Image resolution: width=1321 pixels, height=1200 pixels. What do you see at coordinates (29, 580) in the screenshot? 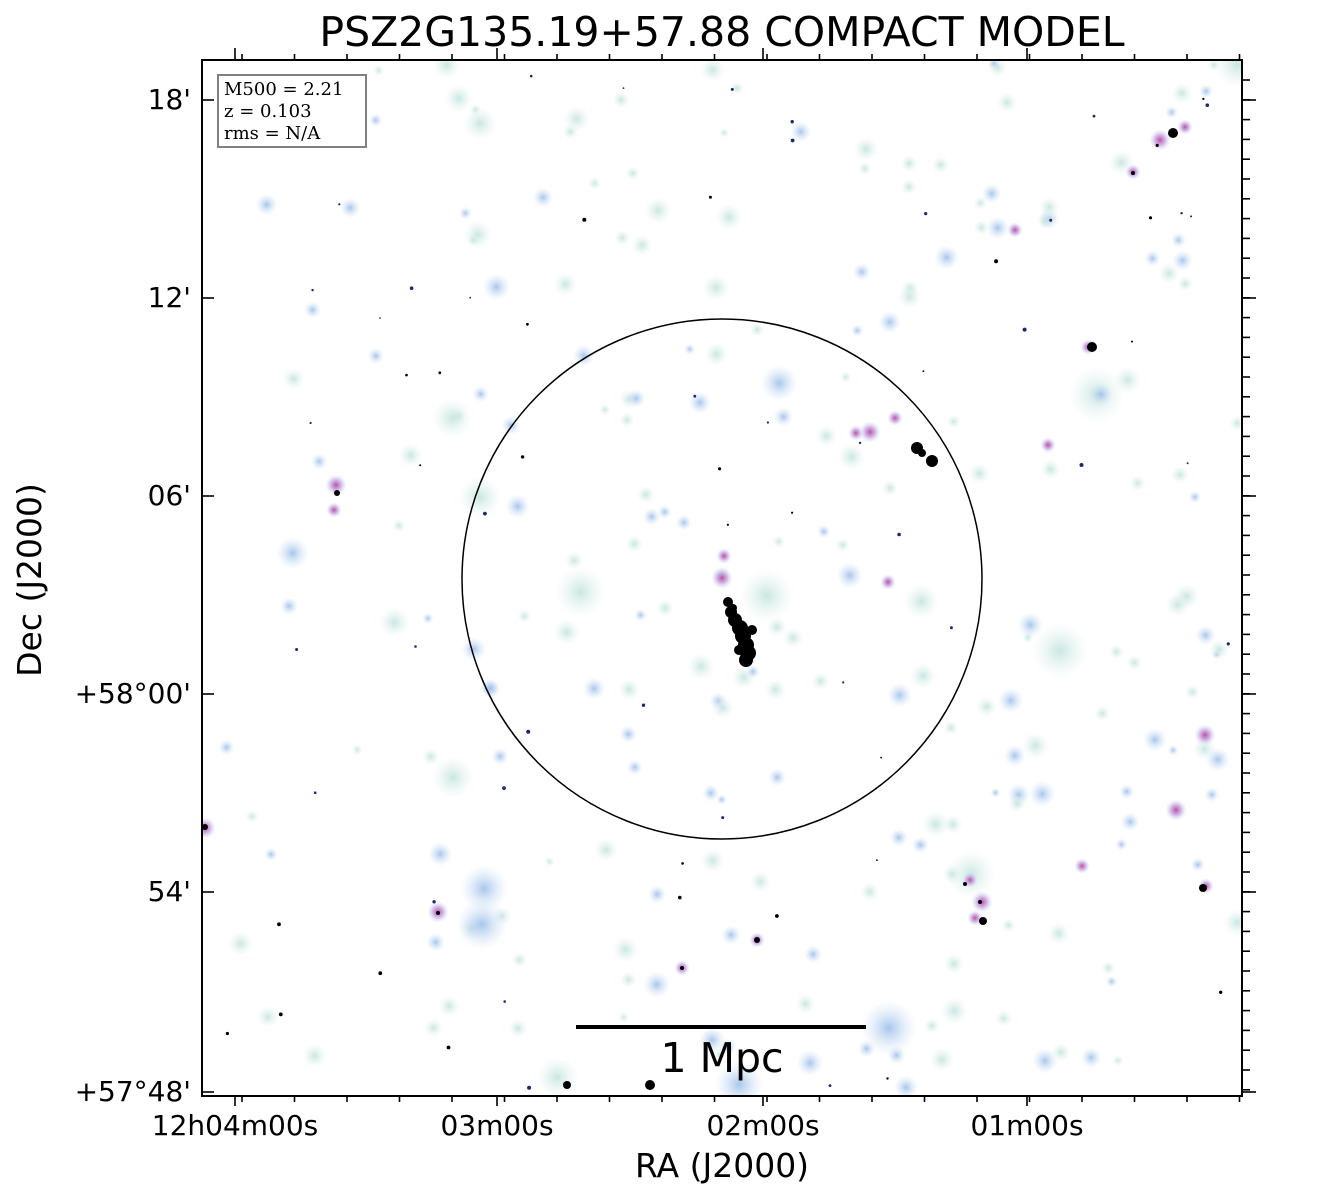
I see `y-axis-label: Dec (J2000)` at bounding box center [29, 580].